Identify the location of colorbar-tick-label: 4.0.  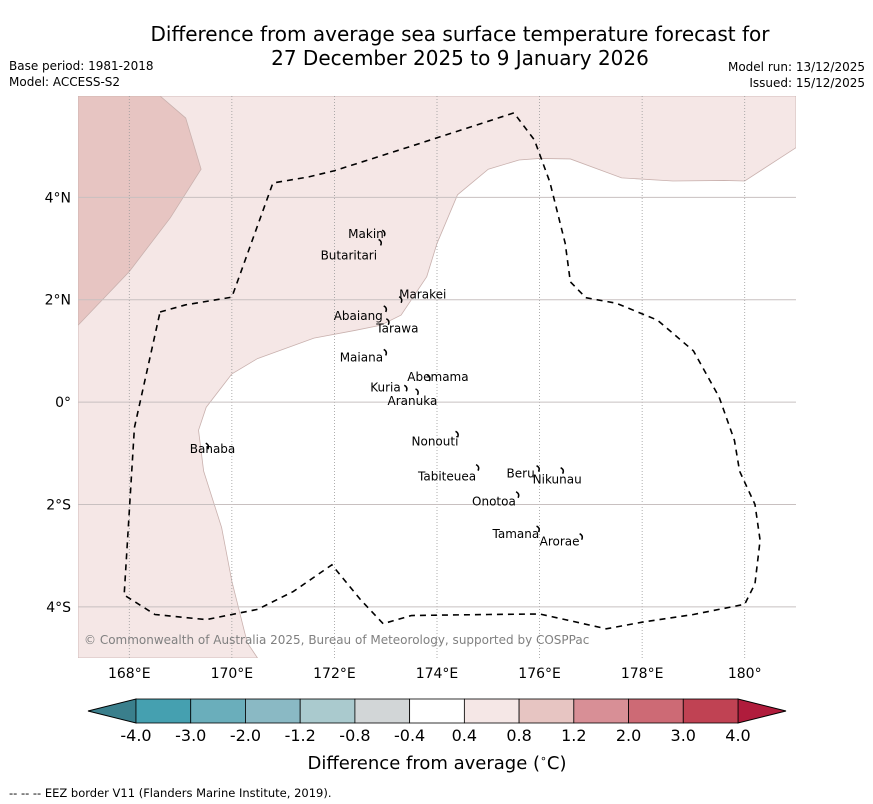
(737, 735).